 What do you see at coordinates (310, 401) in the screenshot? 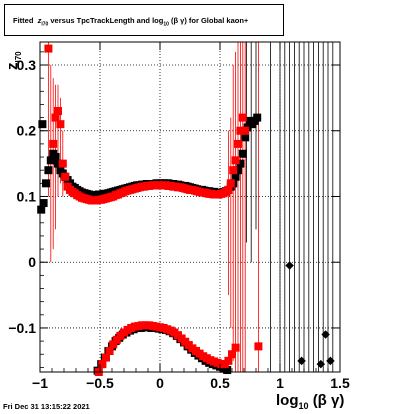
I see `x-axis-label: log10 (β γ)` at bounding box center [310, 401].